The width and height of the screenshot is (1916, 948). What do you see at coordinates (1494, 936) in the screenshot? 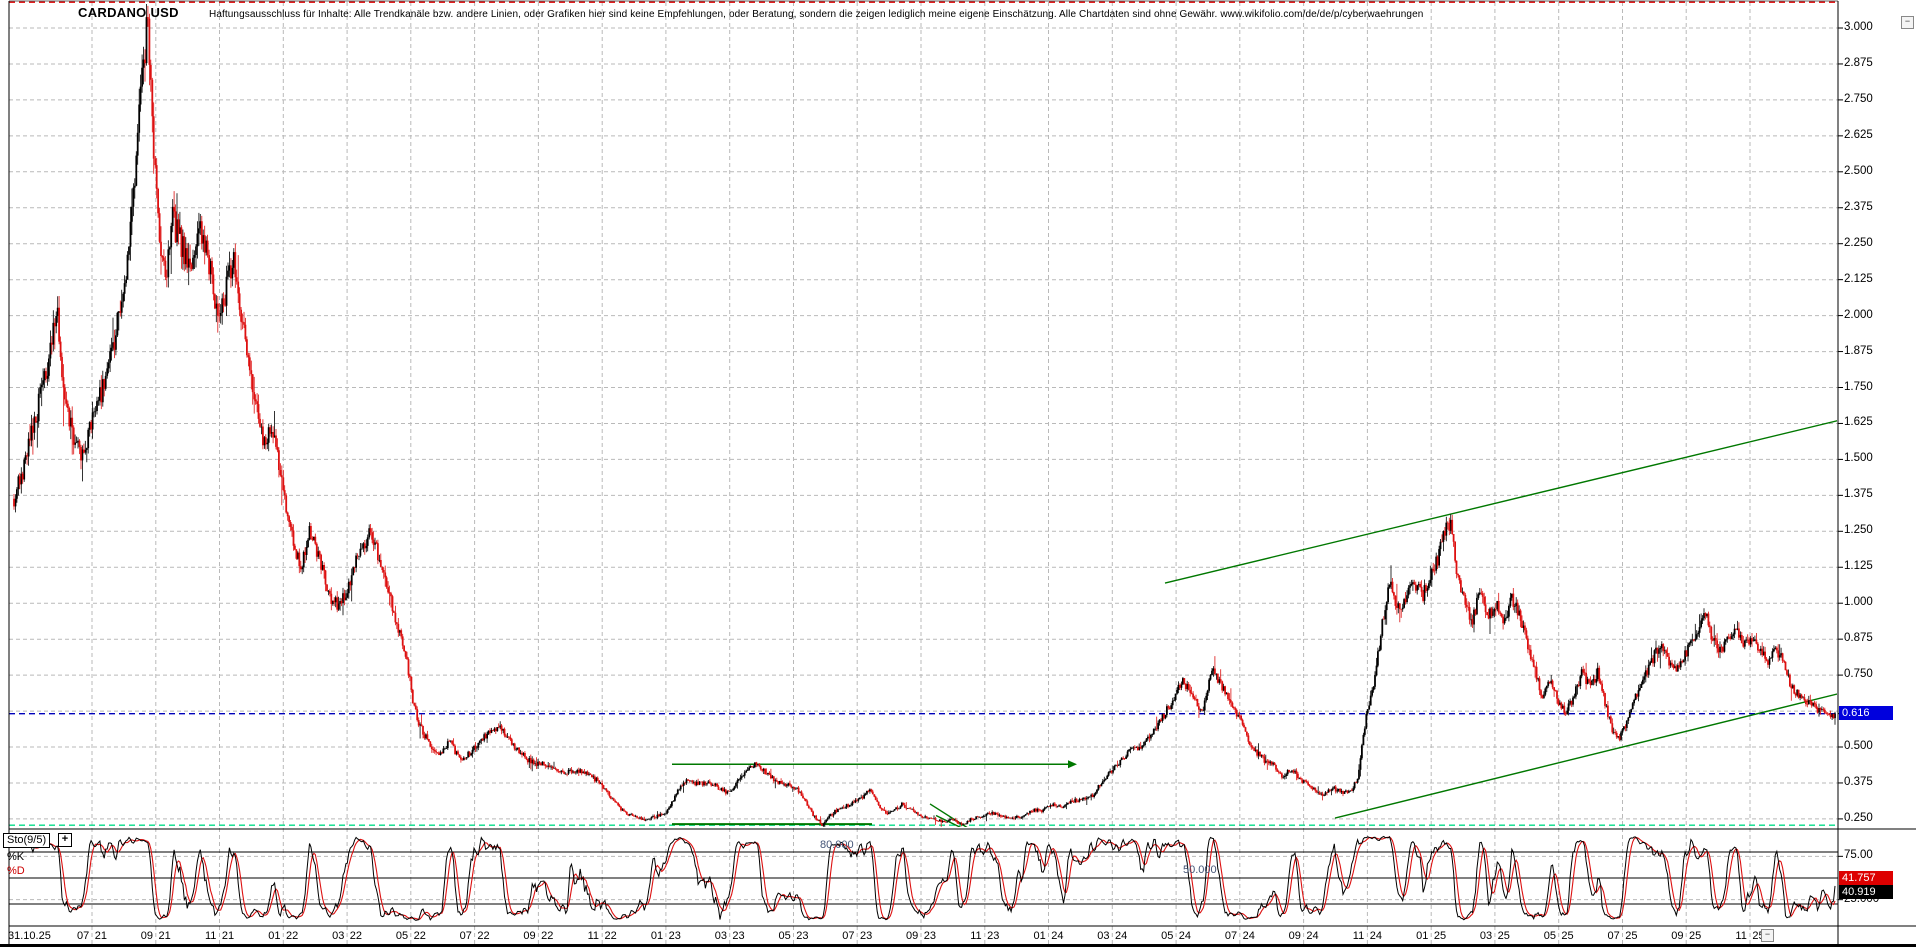
I see `date-axis-label: 03 25` at bounding box center [1494, 936].